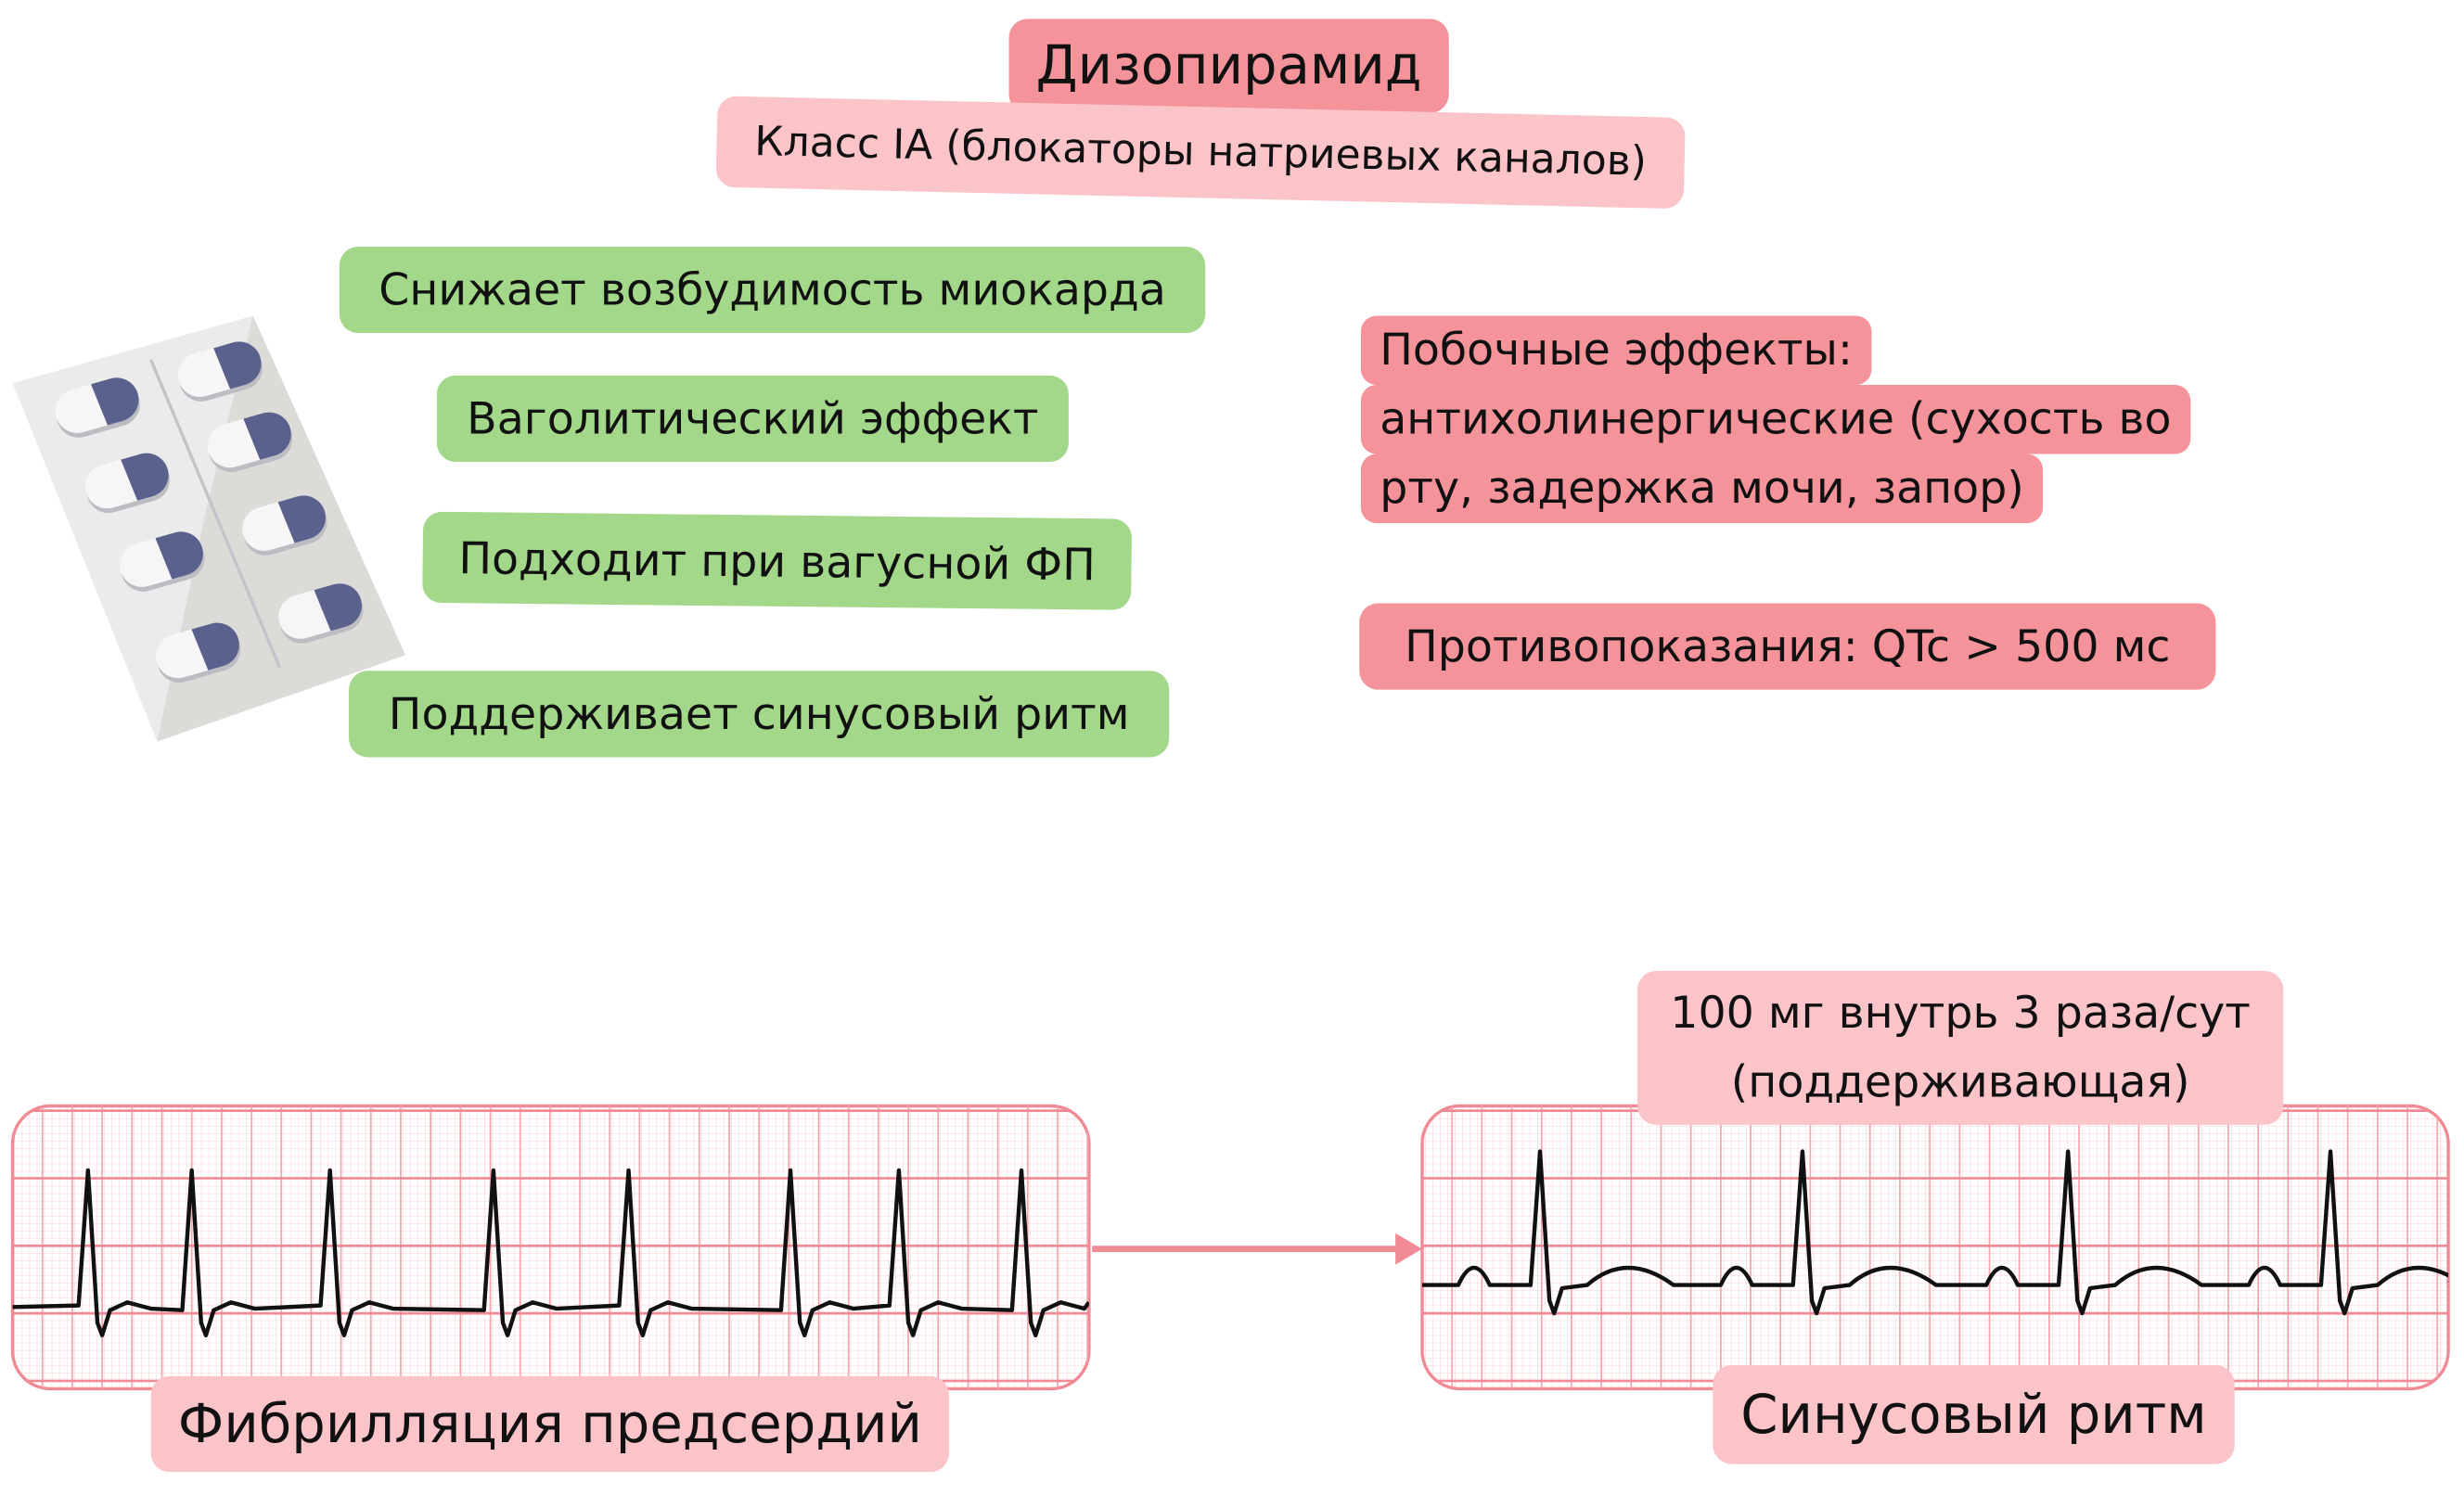 Image resolution: width=2464 pixels, height=1508 pixels. Describe the element at coordinates (1257, 1249) in the screenshot. I see `arrow-right-icon` at that location.